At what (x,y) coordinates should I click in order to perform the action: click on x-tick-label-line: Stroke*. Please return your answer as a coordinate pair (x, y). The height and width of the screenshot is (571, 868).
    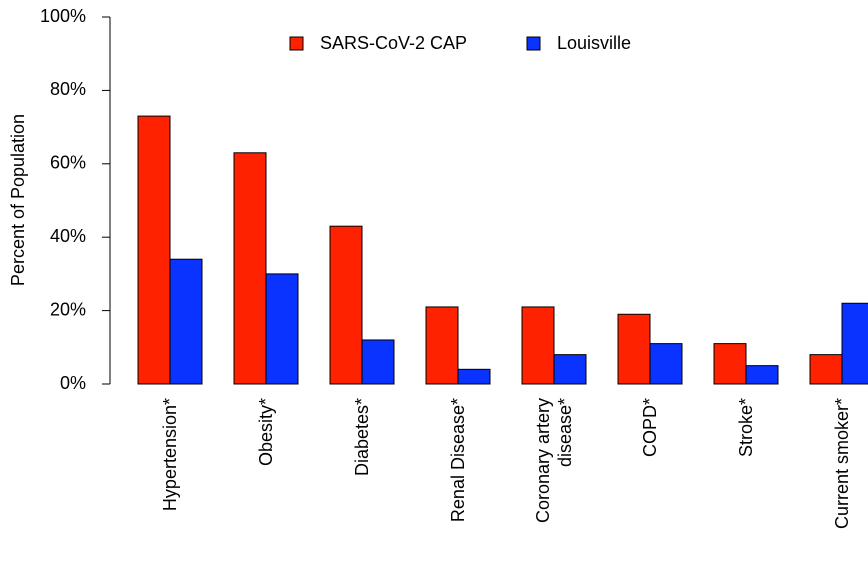
    Looking at the image, I should click on (746, 427).